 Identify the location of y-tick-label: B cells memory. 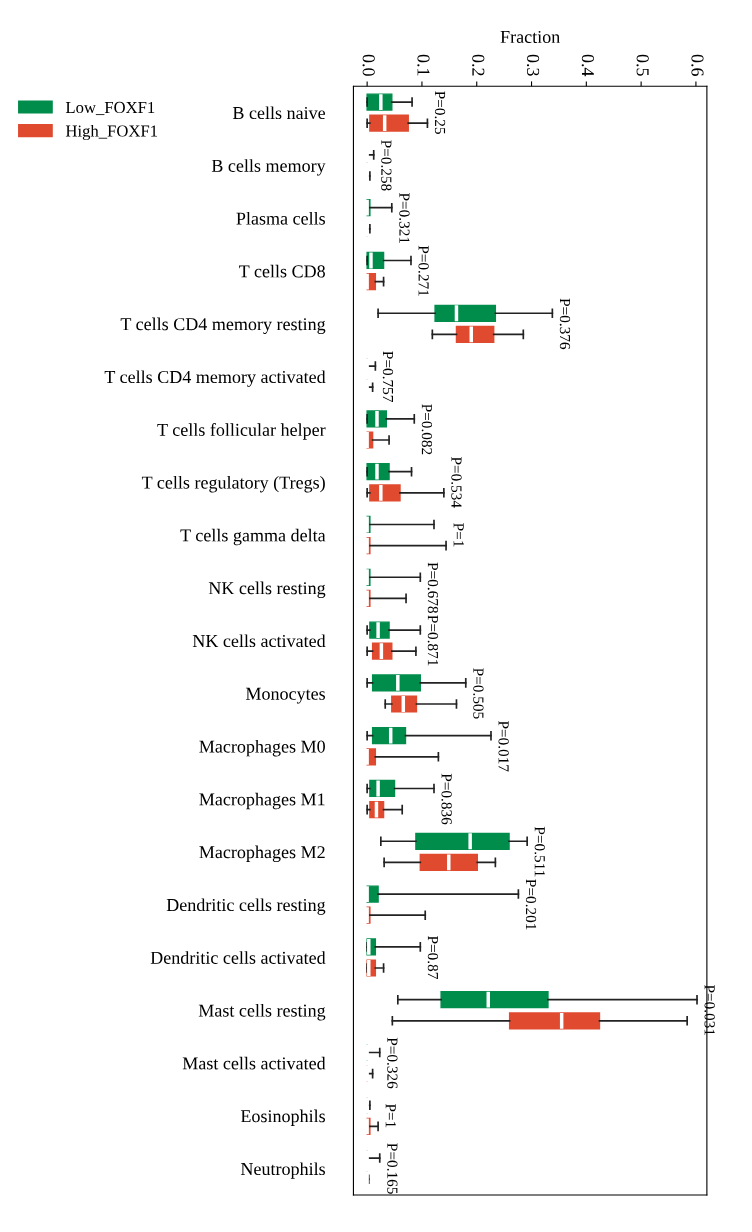
(268, 167).